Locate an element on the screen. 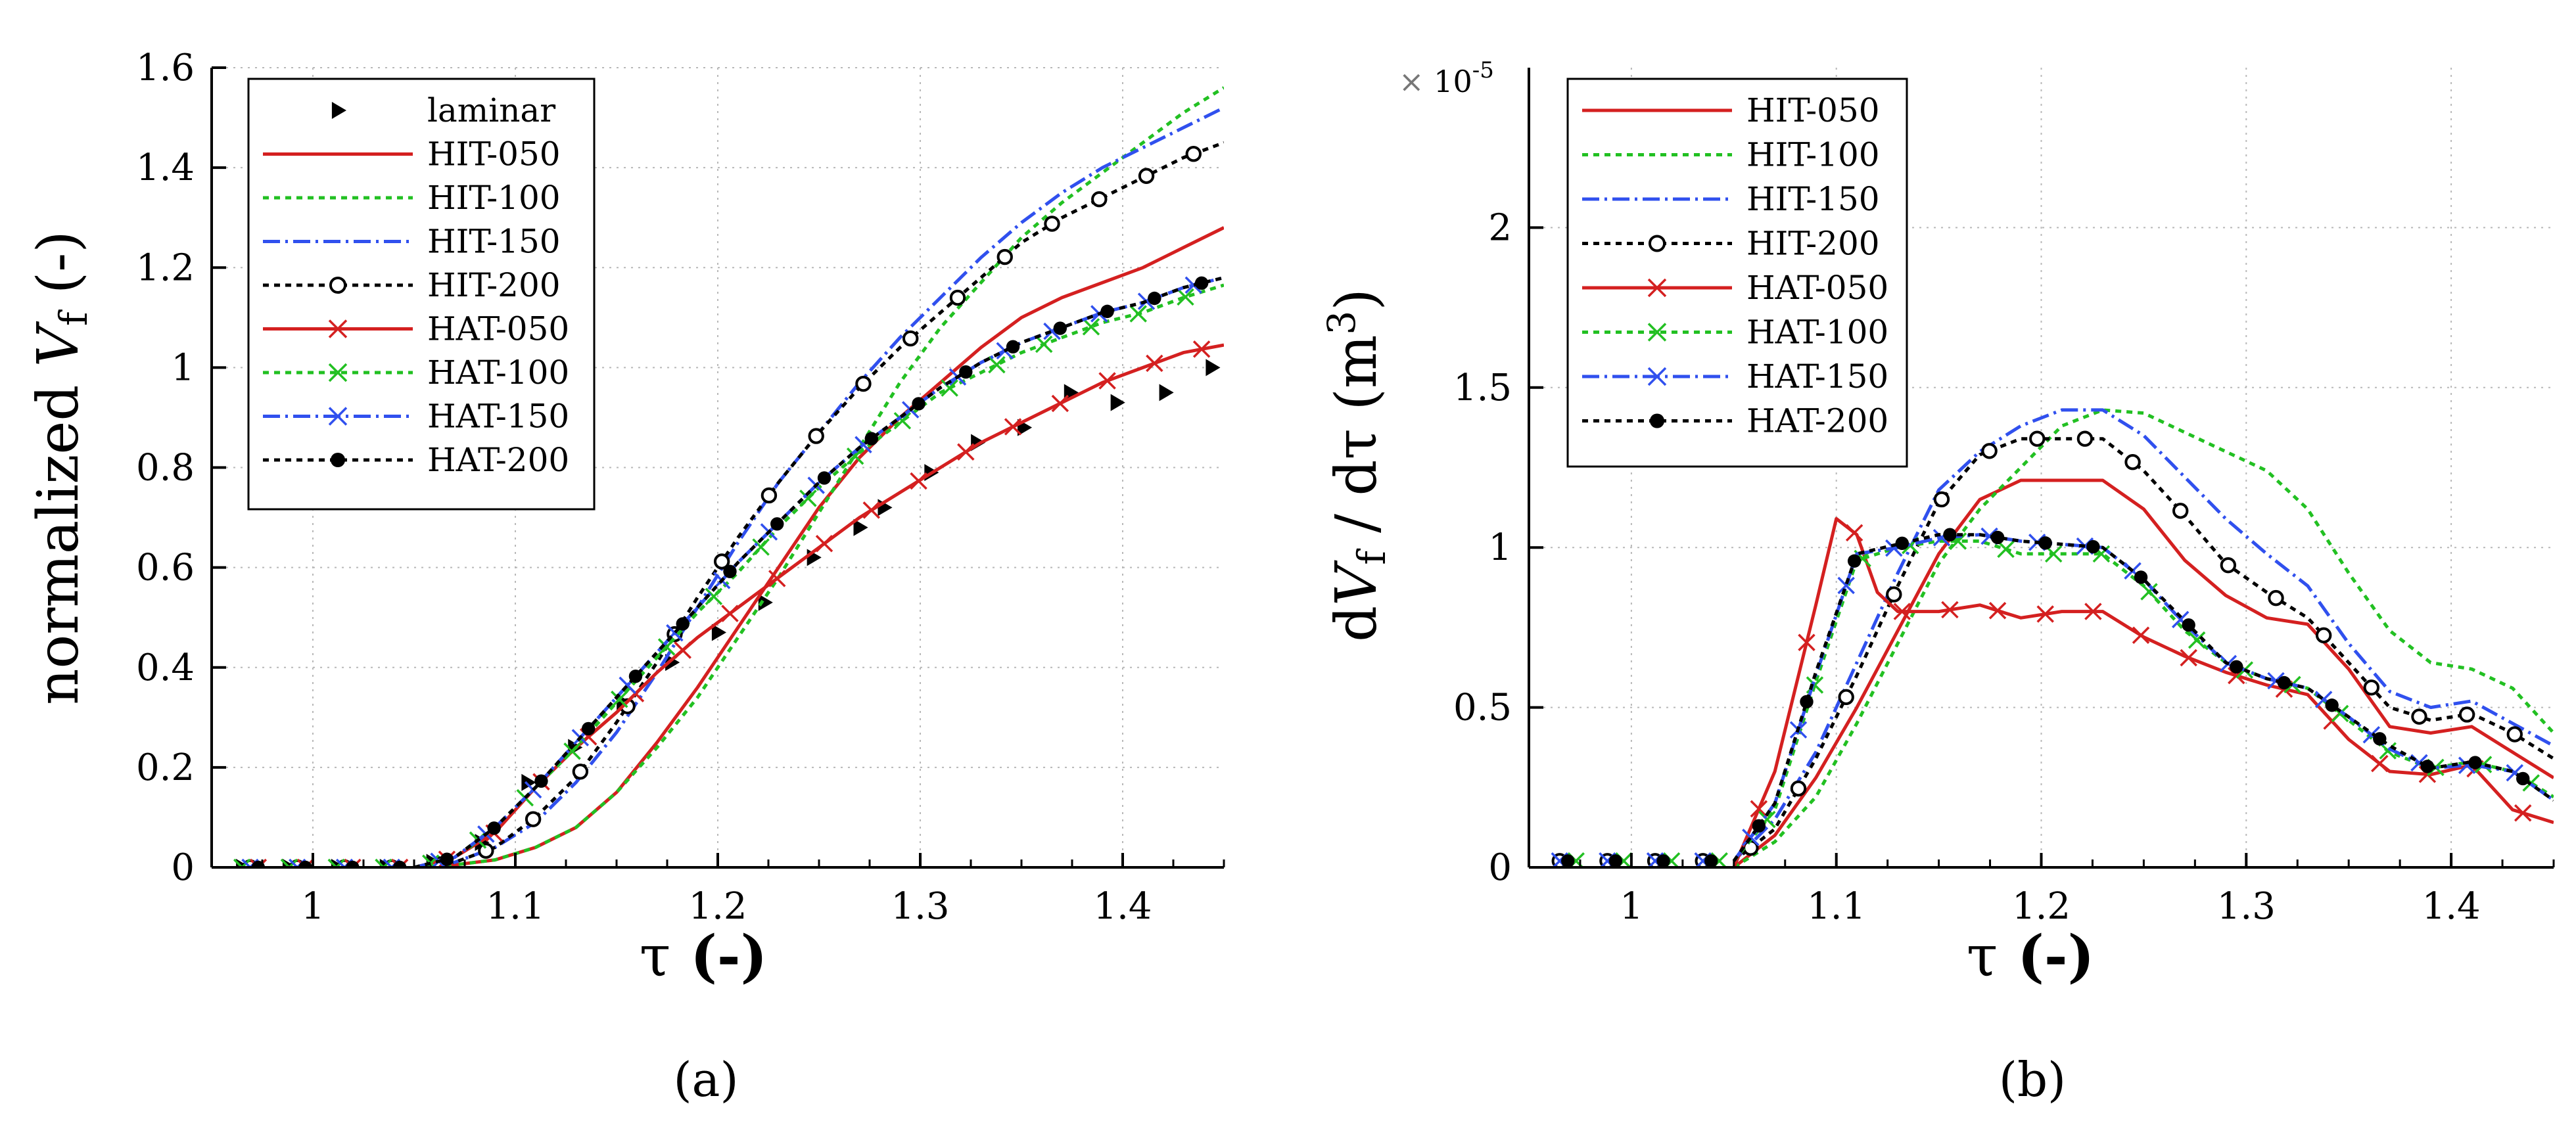  y-tick-label: 1.6 is located at coordinates (165, 68).